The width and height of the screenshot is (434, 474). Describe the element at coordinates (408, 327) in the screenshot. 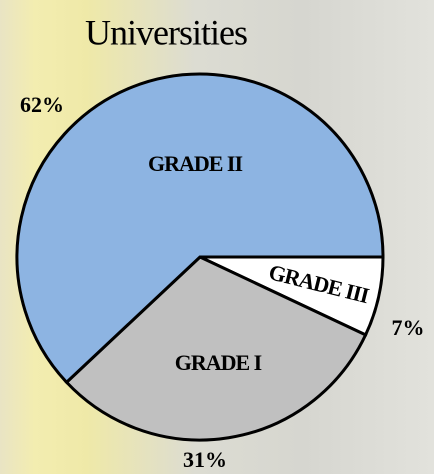

I see `value-label: 7%` at that location.